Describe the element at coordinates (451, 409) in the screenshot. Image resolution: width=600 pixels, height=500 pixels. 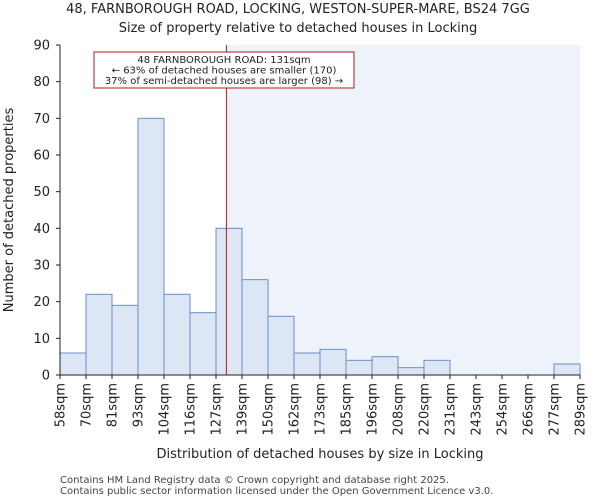
I see `x-tick-label-231sqm: 231sqm` at that location.